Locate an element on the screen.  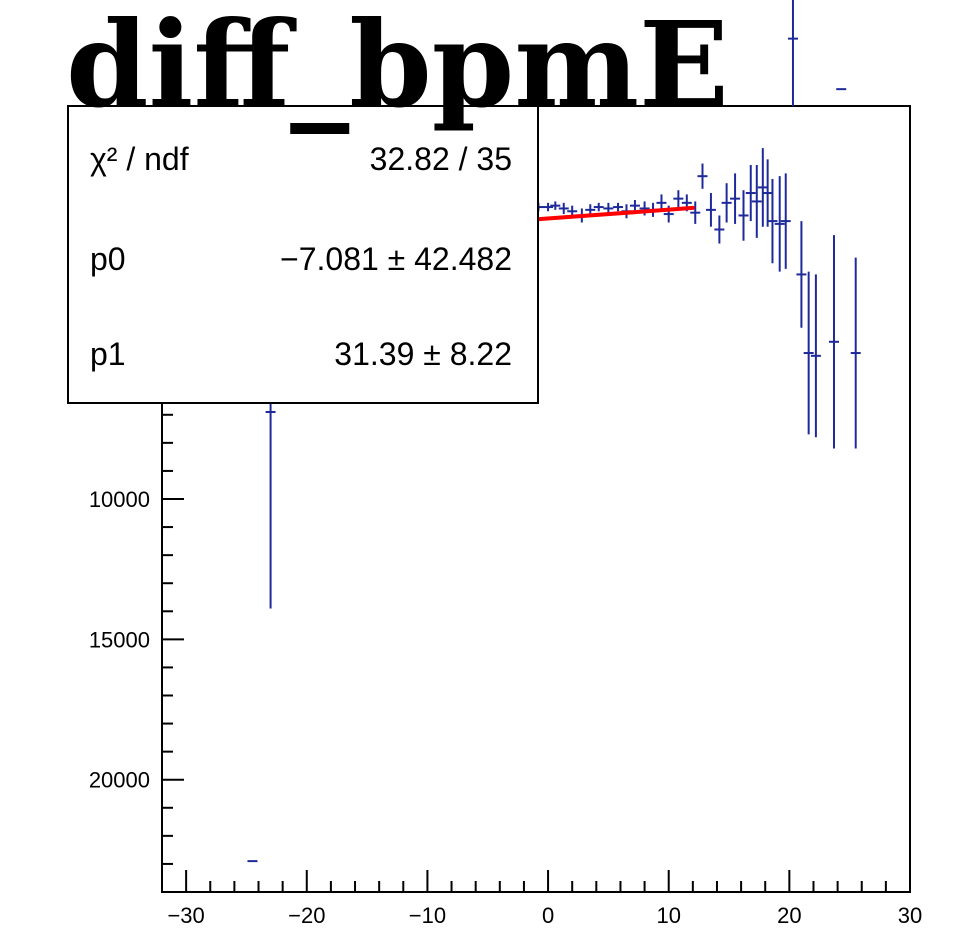
y-tick-label: 10000 is located at coordinates (119, 499).